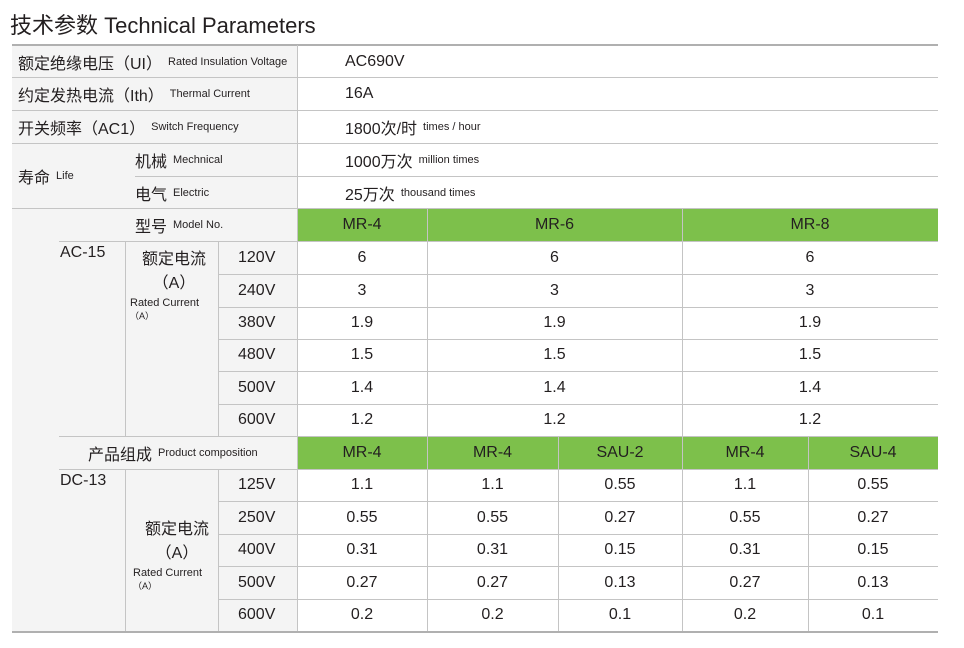 Image resolution: width=964 pixels, height=648 pixels. I want to click on english-label: times / hour, so click(452, 126).